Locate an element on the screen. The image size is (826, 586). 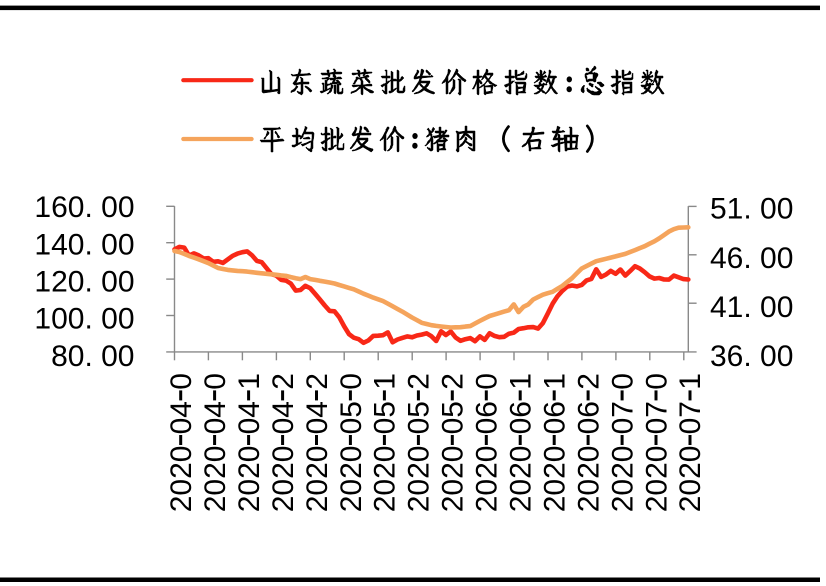
svg-text: 100. 00 is located at coordinates (84, 318).